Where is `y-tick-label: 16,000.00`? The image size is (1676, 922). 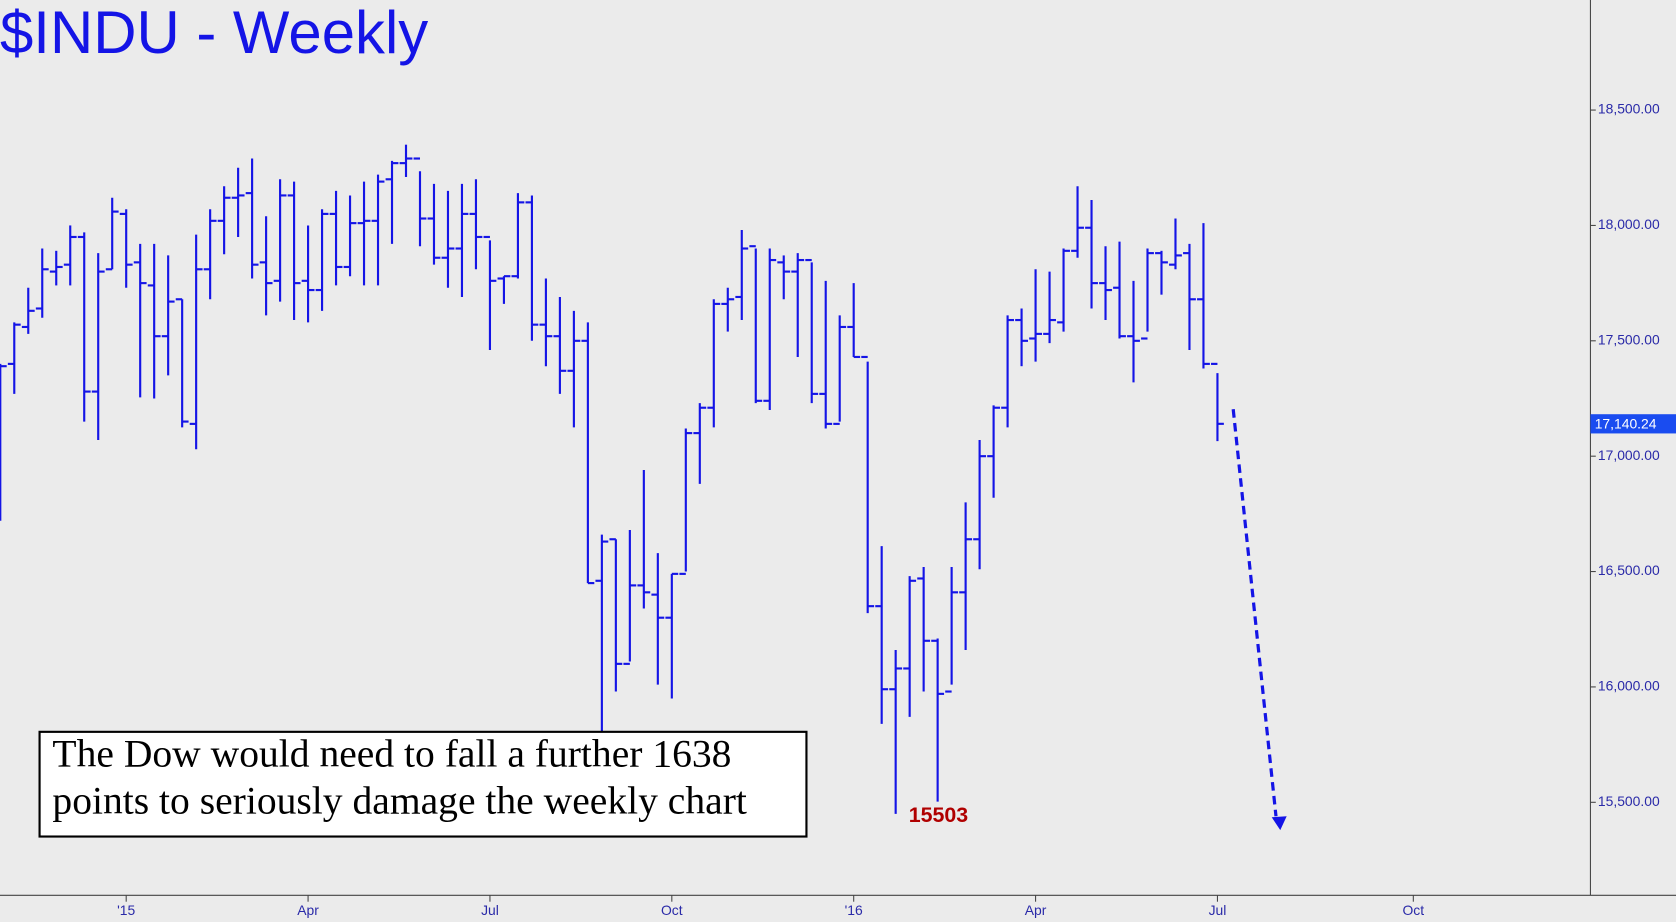
y-tick-label: 16,000.00 is located at coordinates (1629, 686).